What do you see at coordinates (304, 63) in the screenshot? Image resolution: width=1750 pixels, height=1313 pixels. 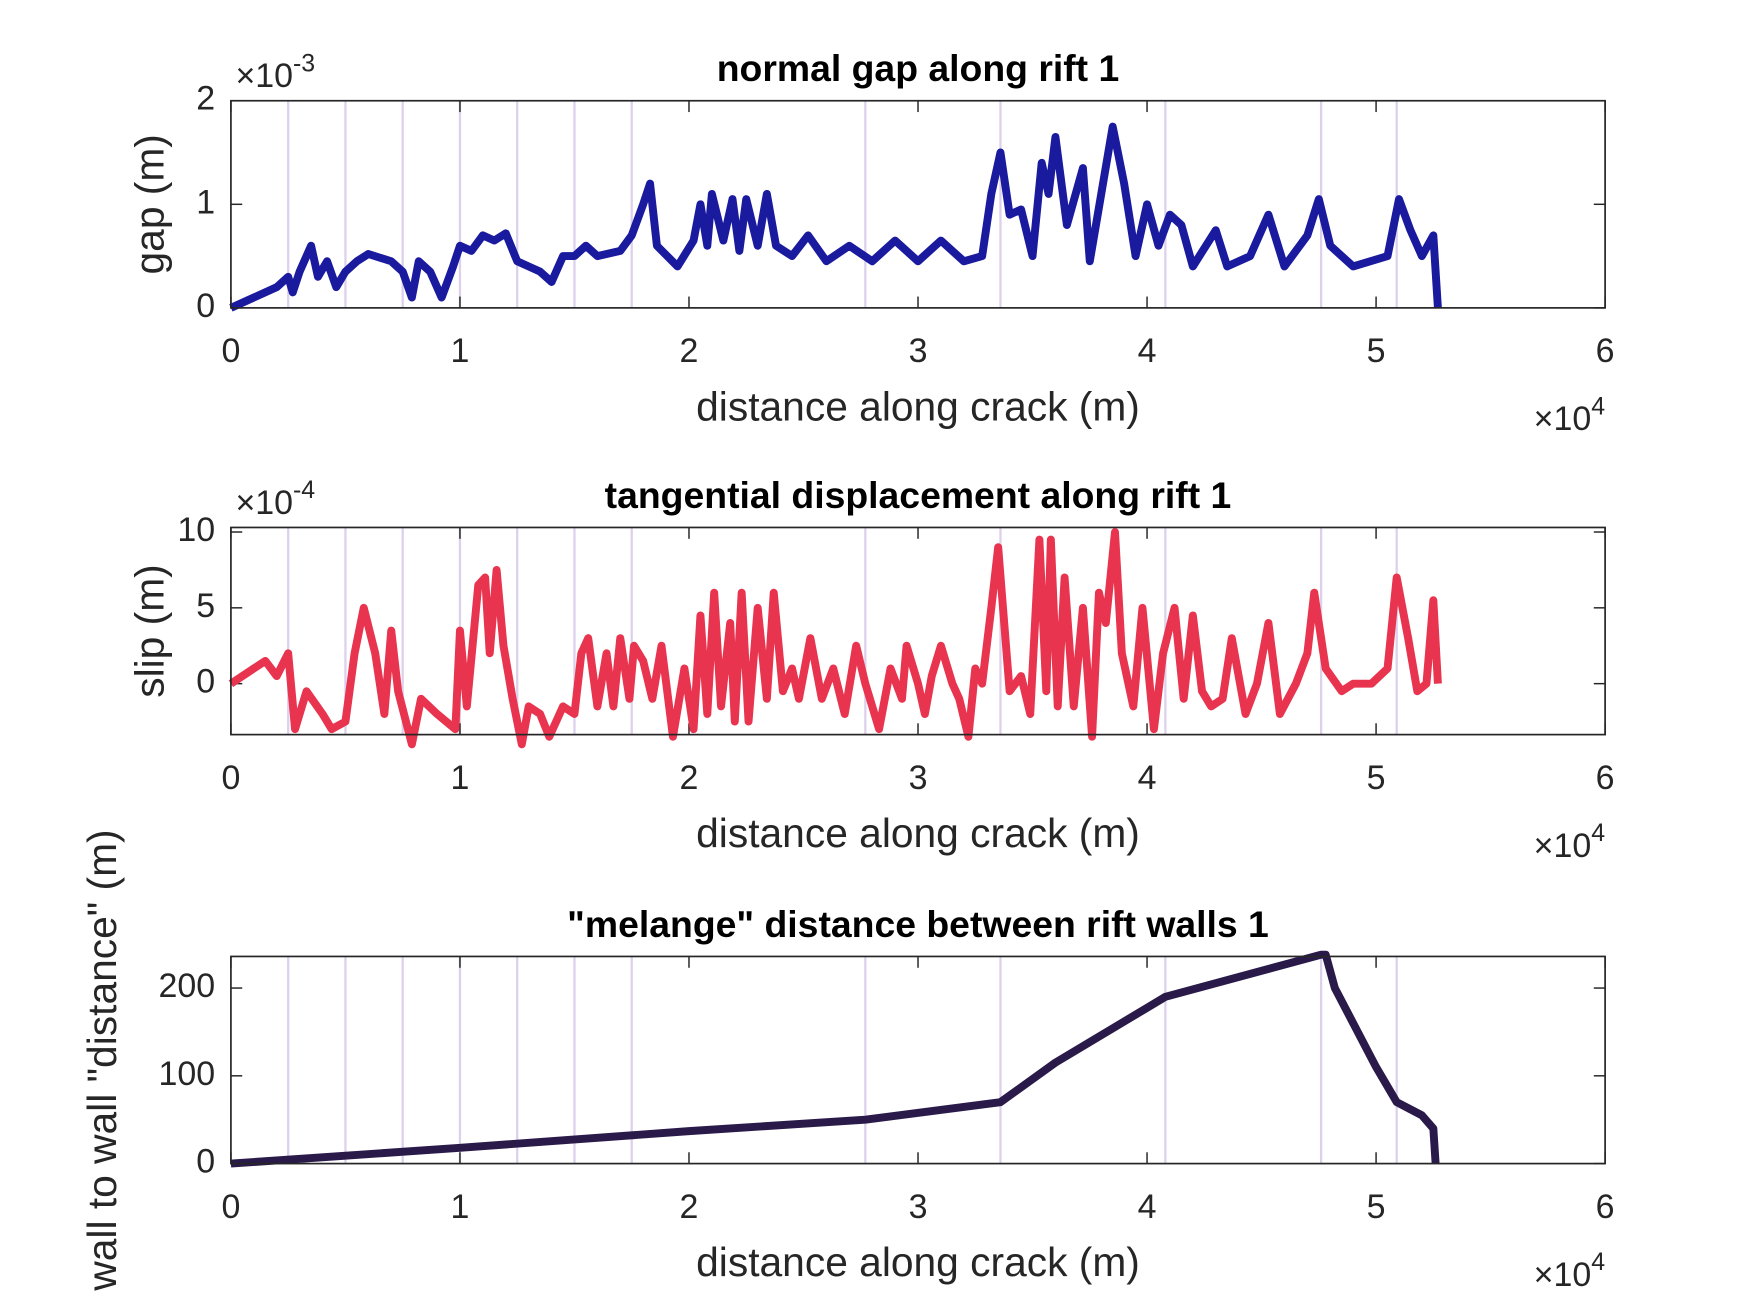 I see `y-multiplier-exponent: -3` at bounding box center [304, 63].